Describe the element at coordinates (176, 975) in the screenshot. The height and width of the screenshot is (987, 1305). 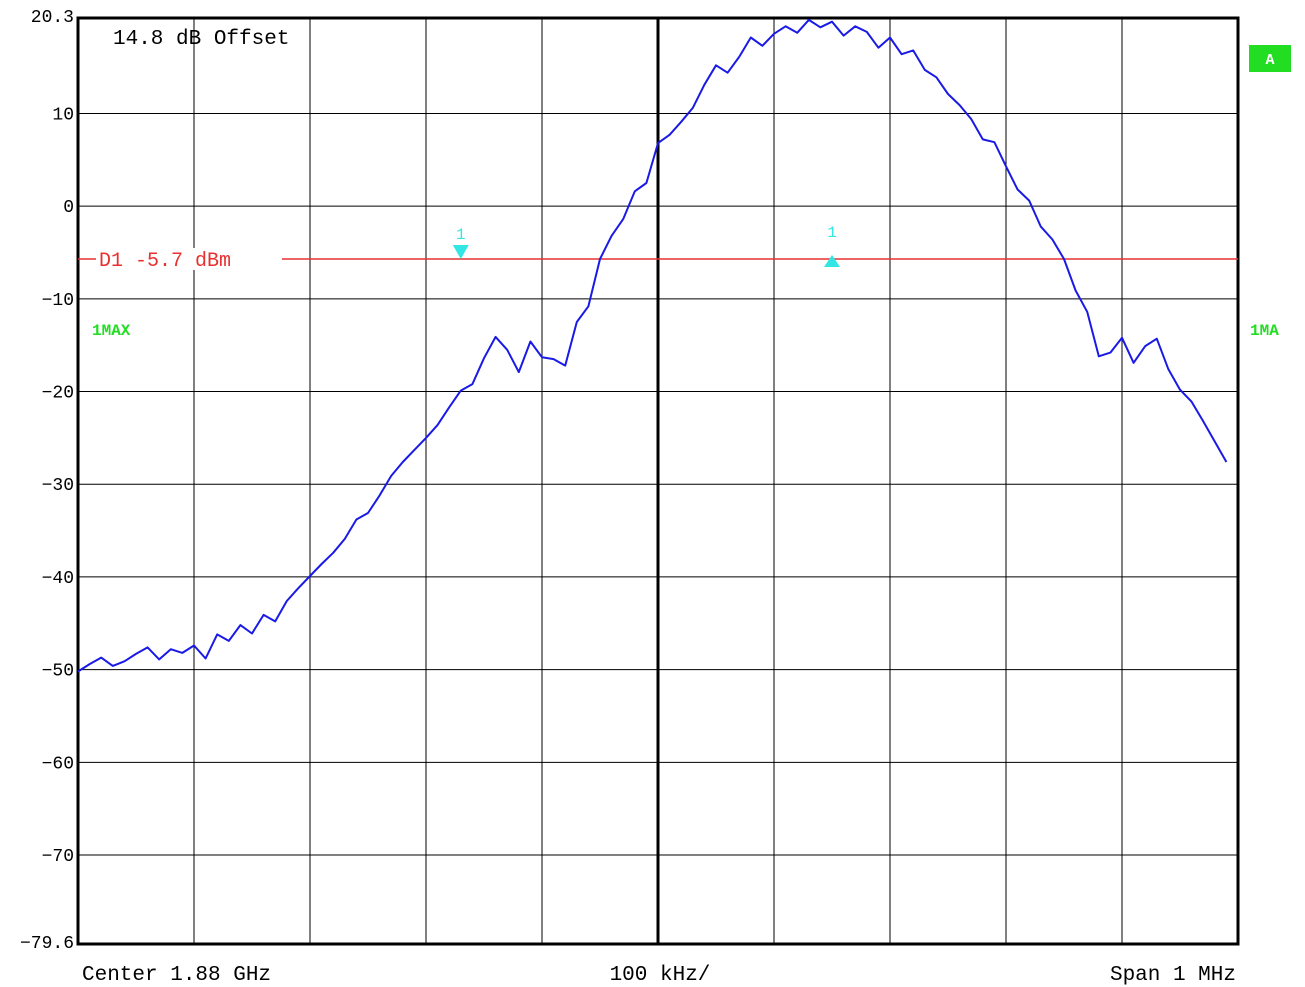
I see `x-label-left: Center 1.88 GHz` at that location.